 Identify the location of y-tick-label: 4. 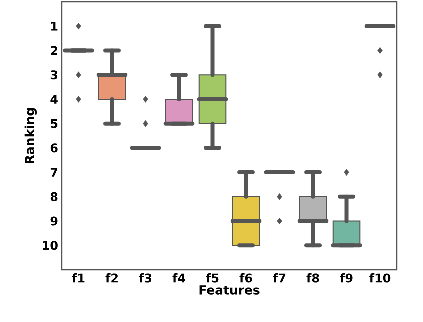
(54, 99).